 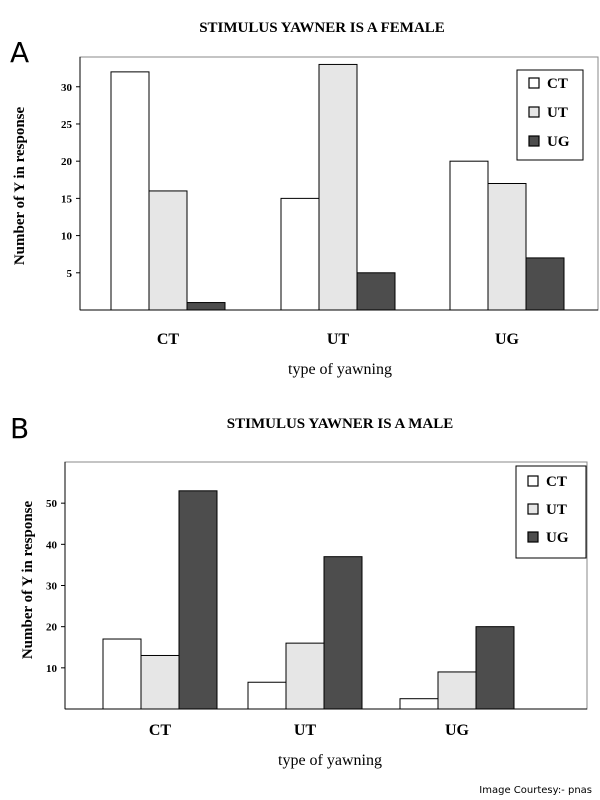 I want to click on panel-a-y-tick-label: 10, so click(x=67, y=237).